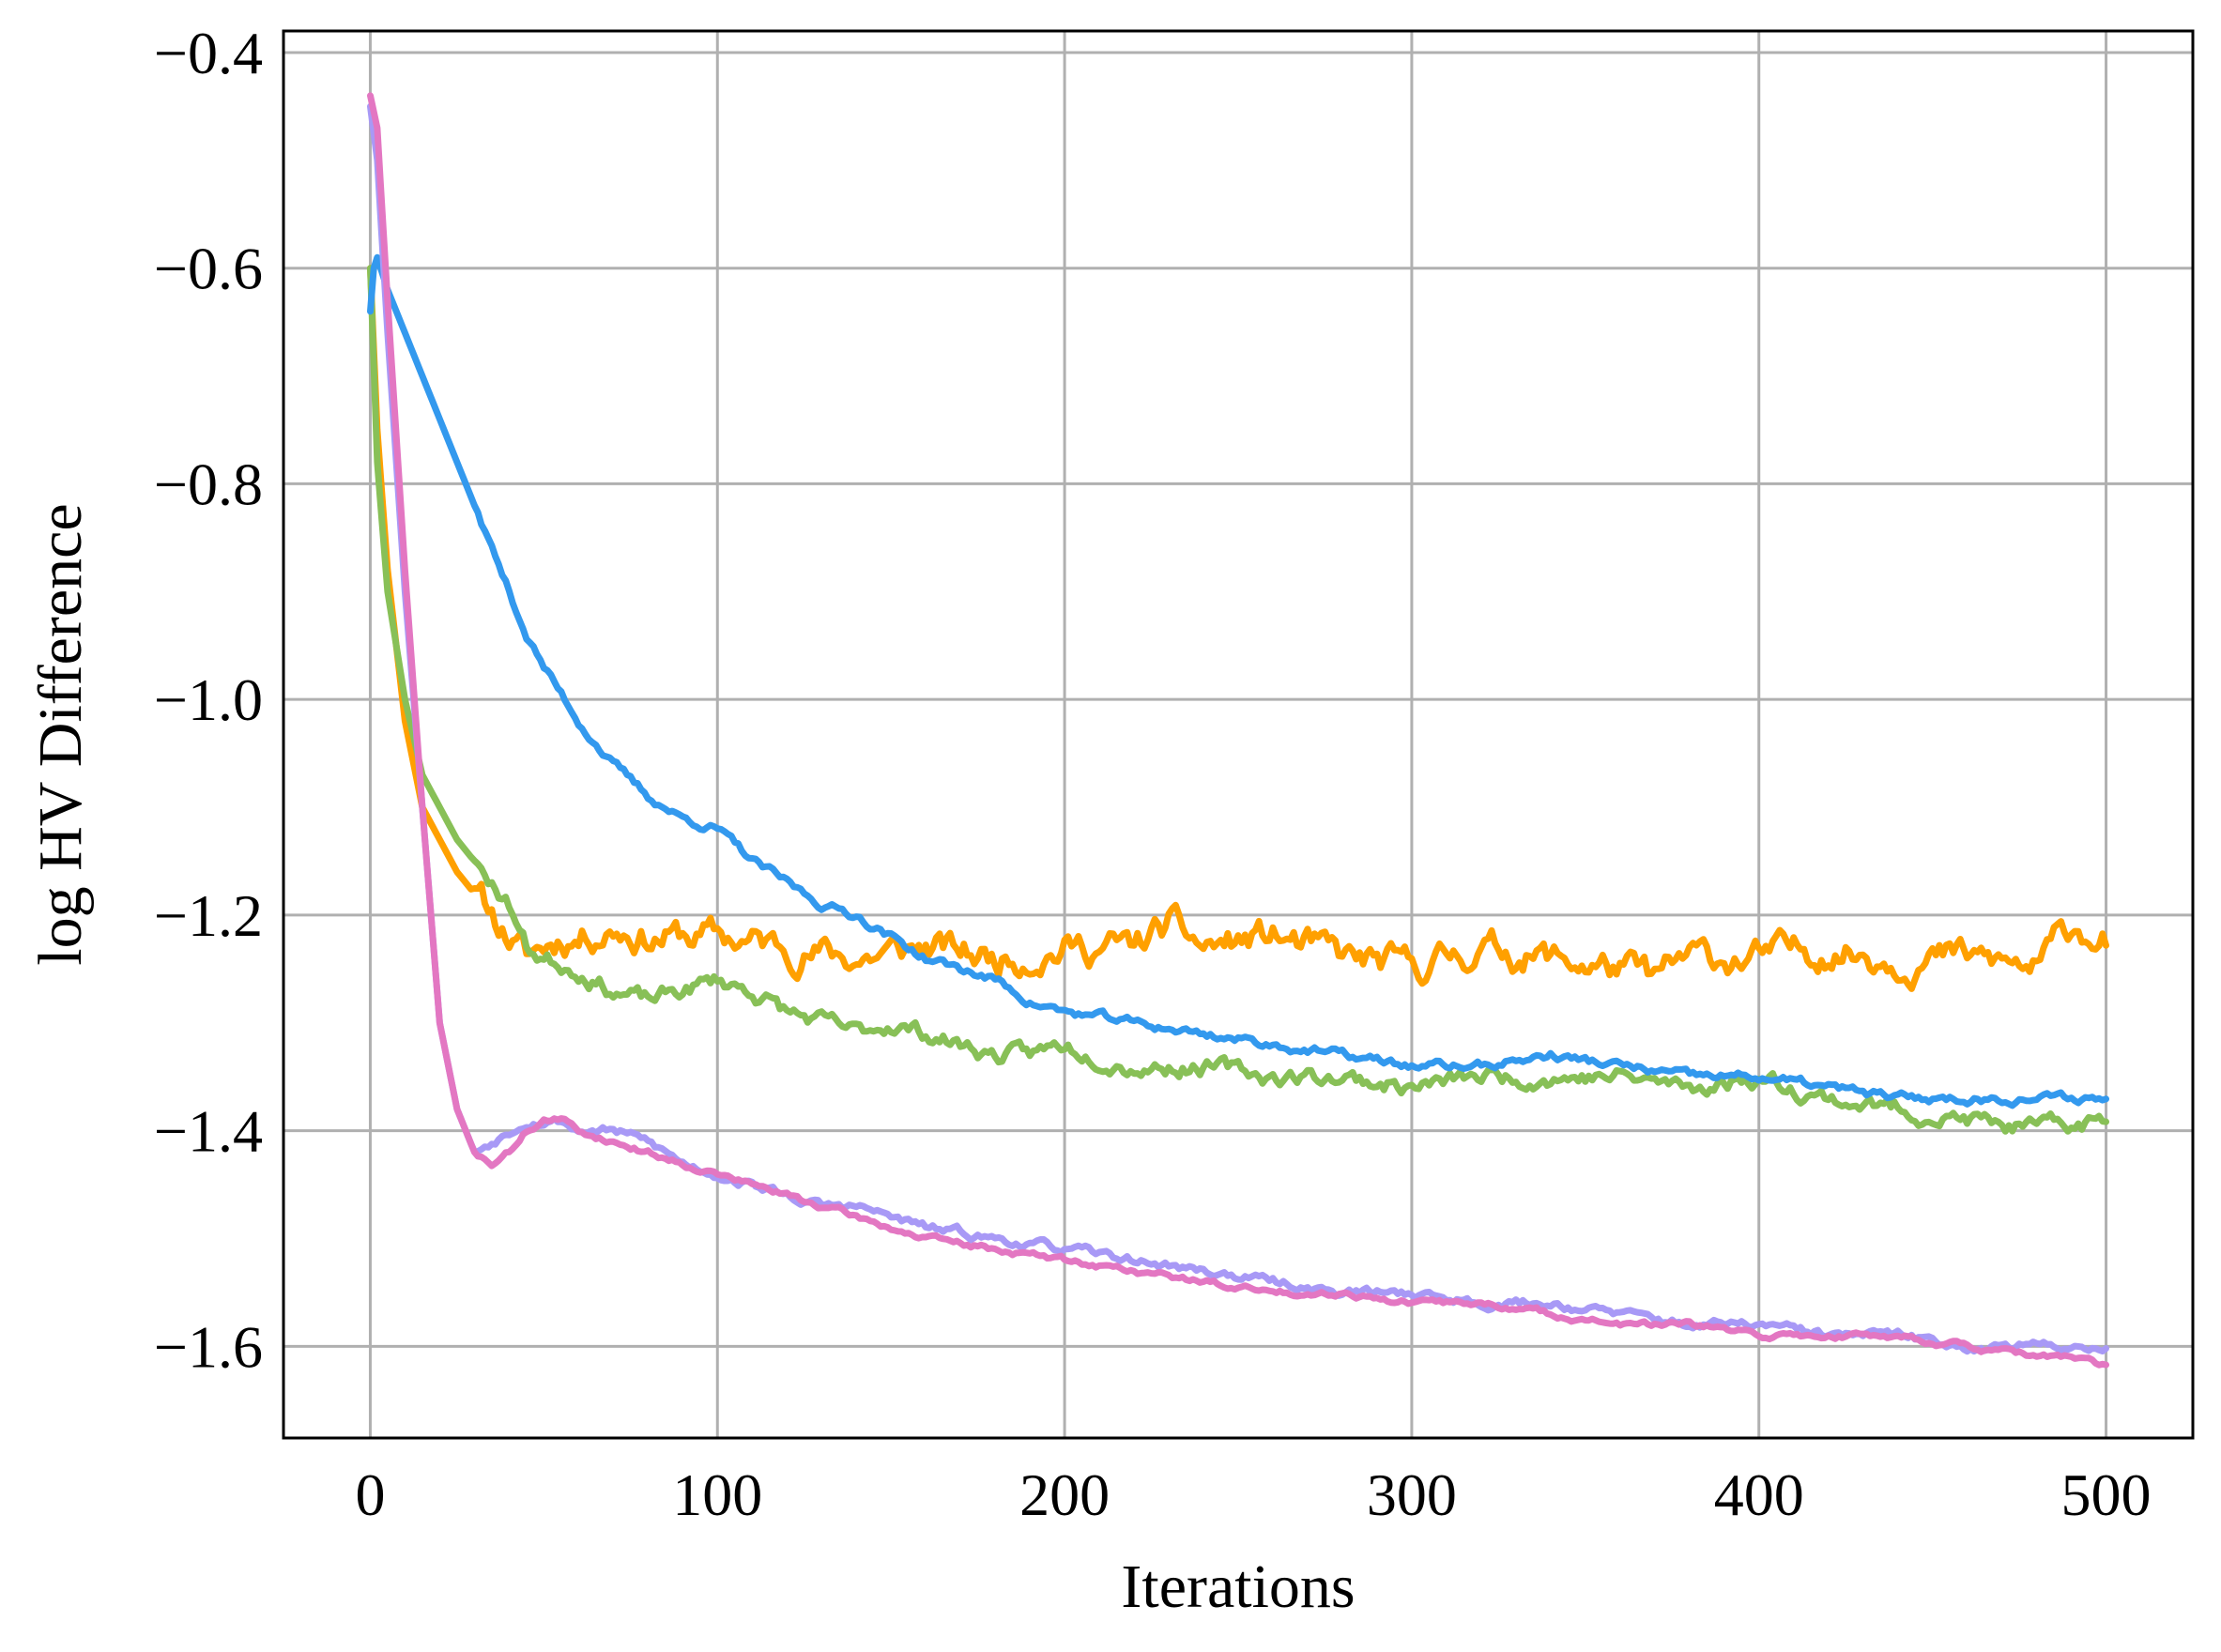 The height and width of the screenshot is (1652, 2221). I want to click on y-tick-label: −1.0, so click(208, 699).